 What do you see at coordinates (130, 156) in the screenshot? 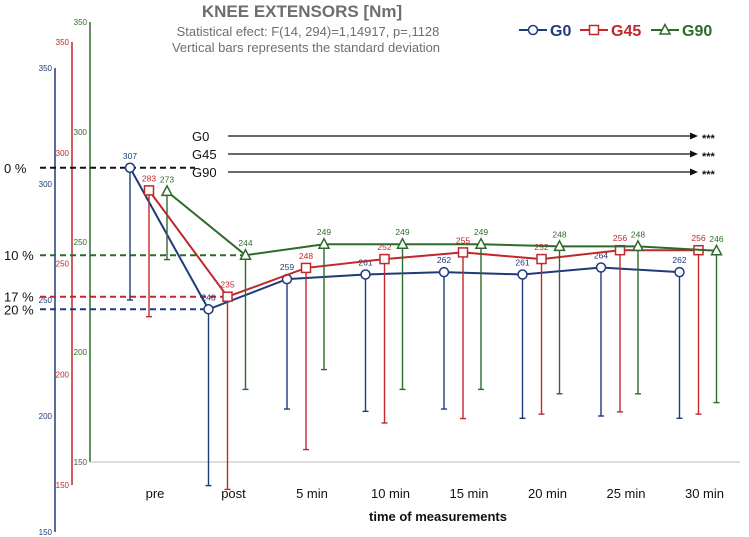
I see `data-label: 307` at bounding box center [130, 156].